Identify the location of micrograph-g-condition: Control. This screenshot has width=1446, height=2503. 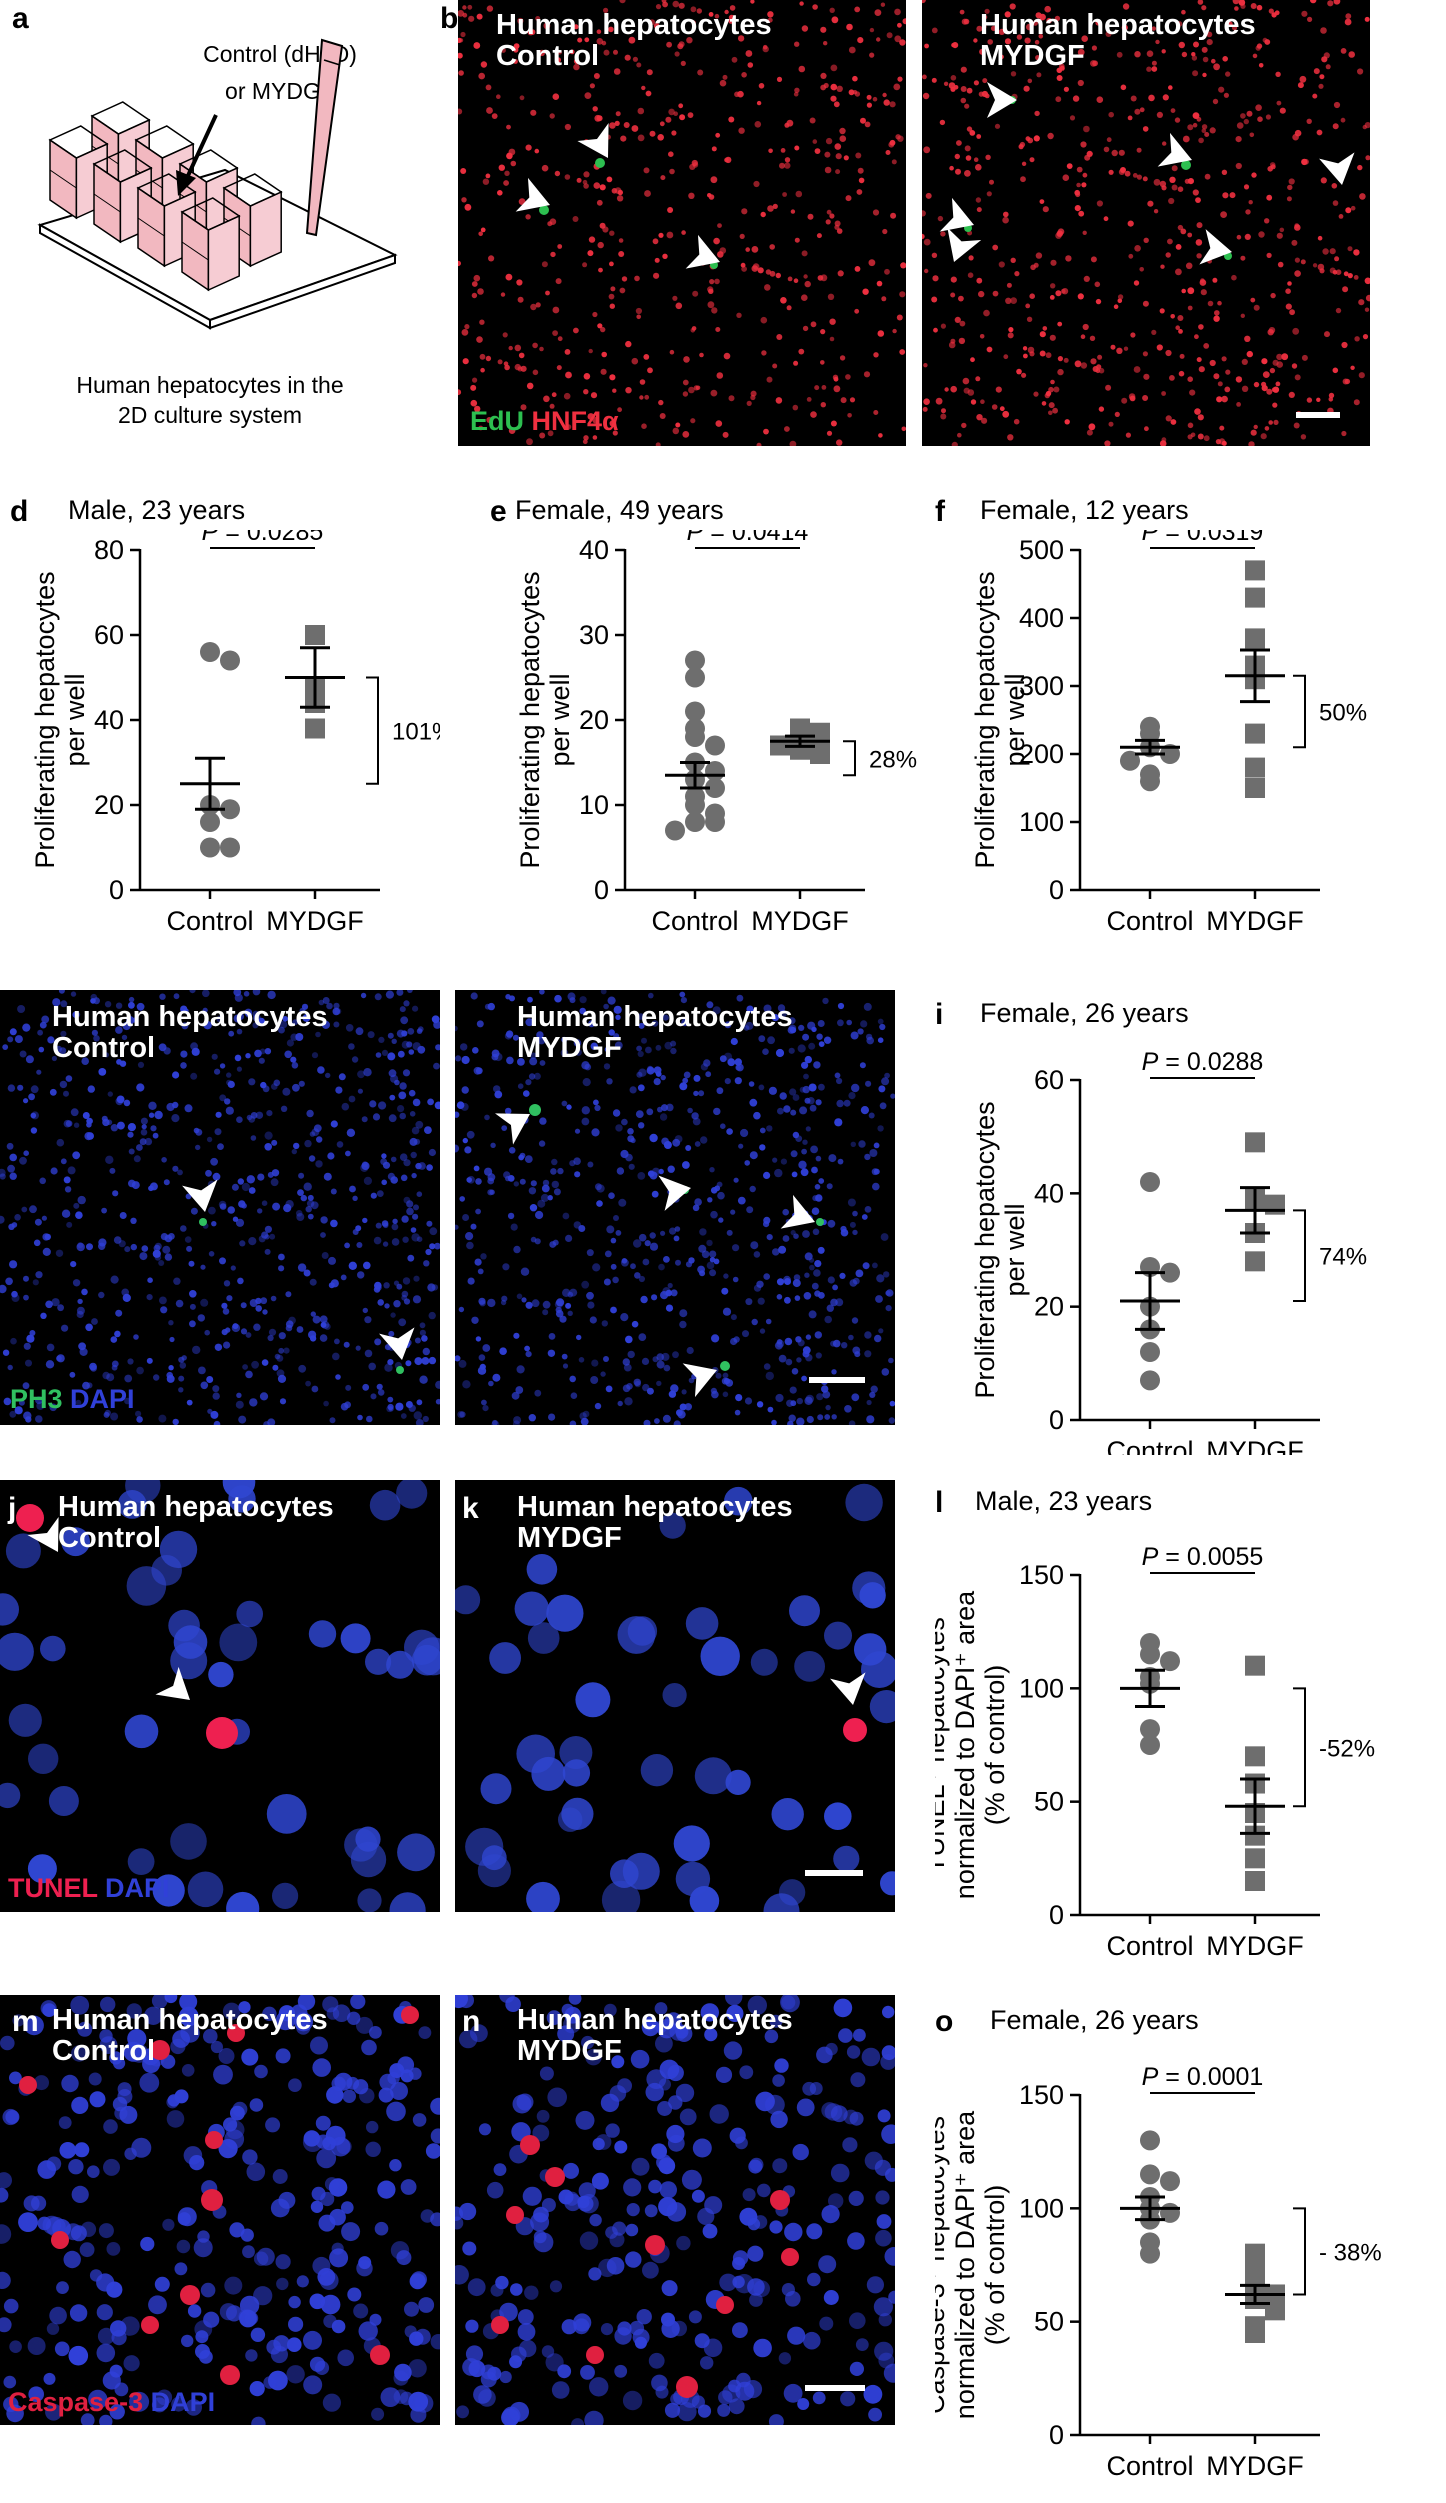
(104, 1048).